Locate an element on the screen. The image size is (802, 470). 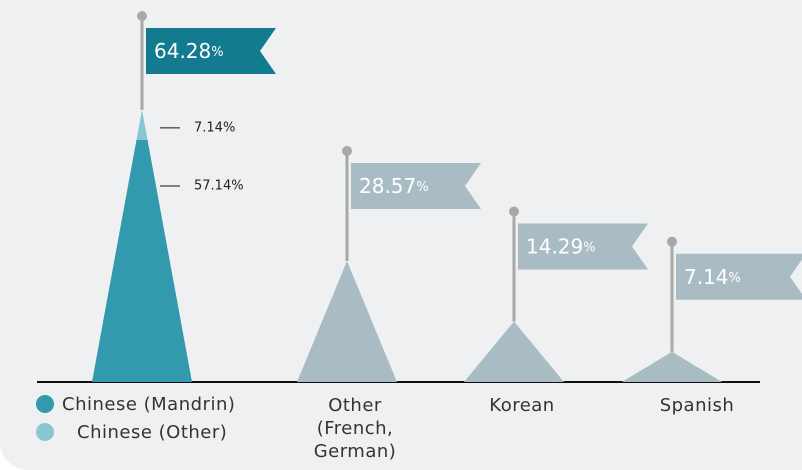
segment-label: 7.14% is located at coordinates (214, 127).